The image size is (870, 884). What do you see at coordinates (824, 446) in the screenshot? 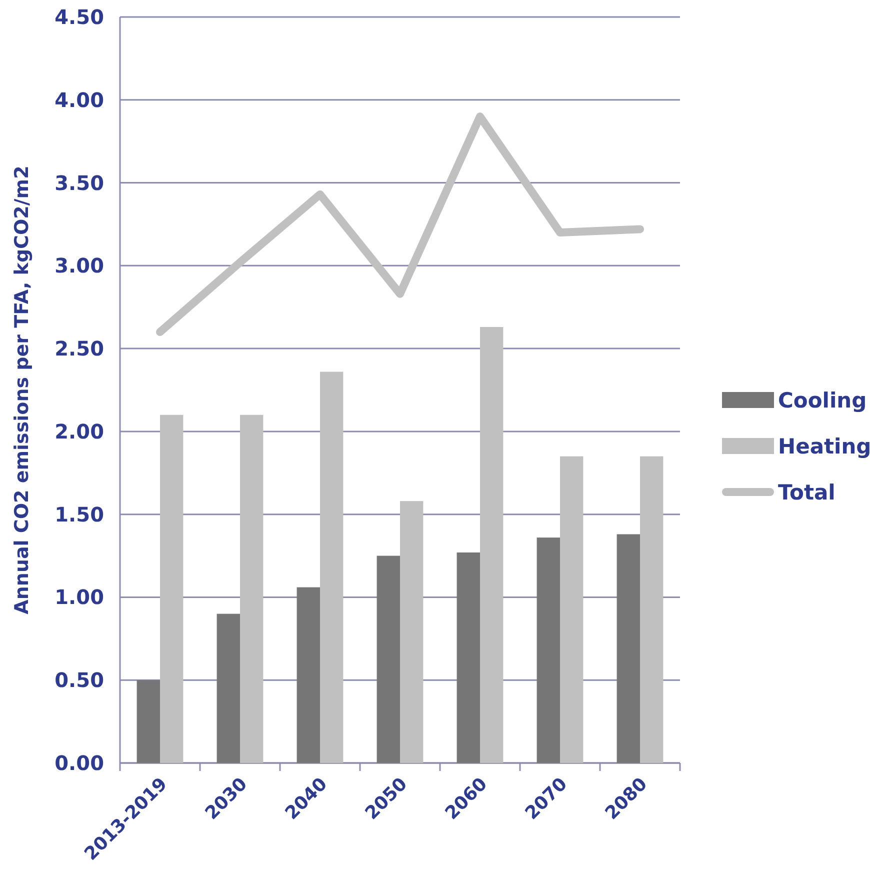
I see `legend-label: Heating` at bounding box center [824, 446].